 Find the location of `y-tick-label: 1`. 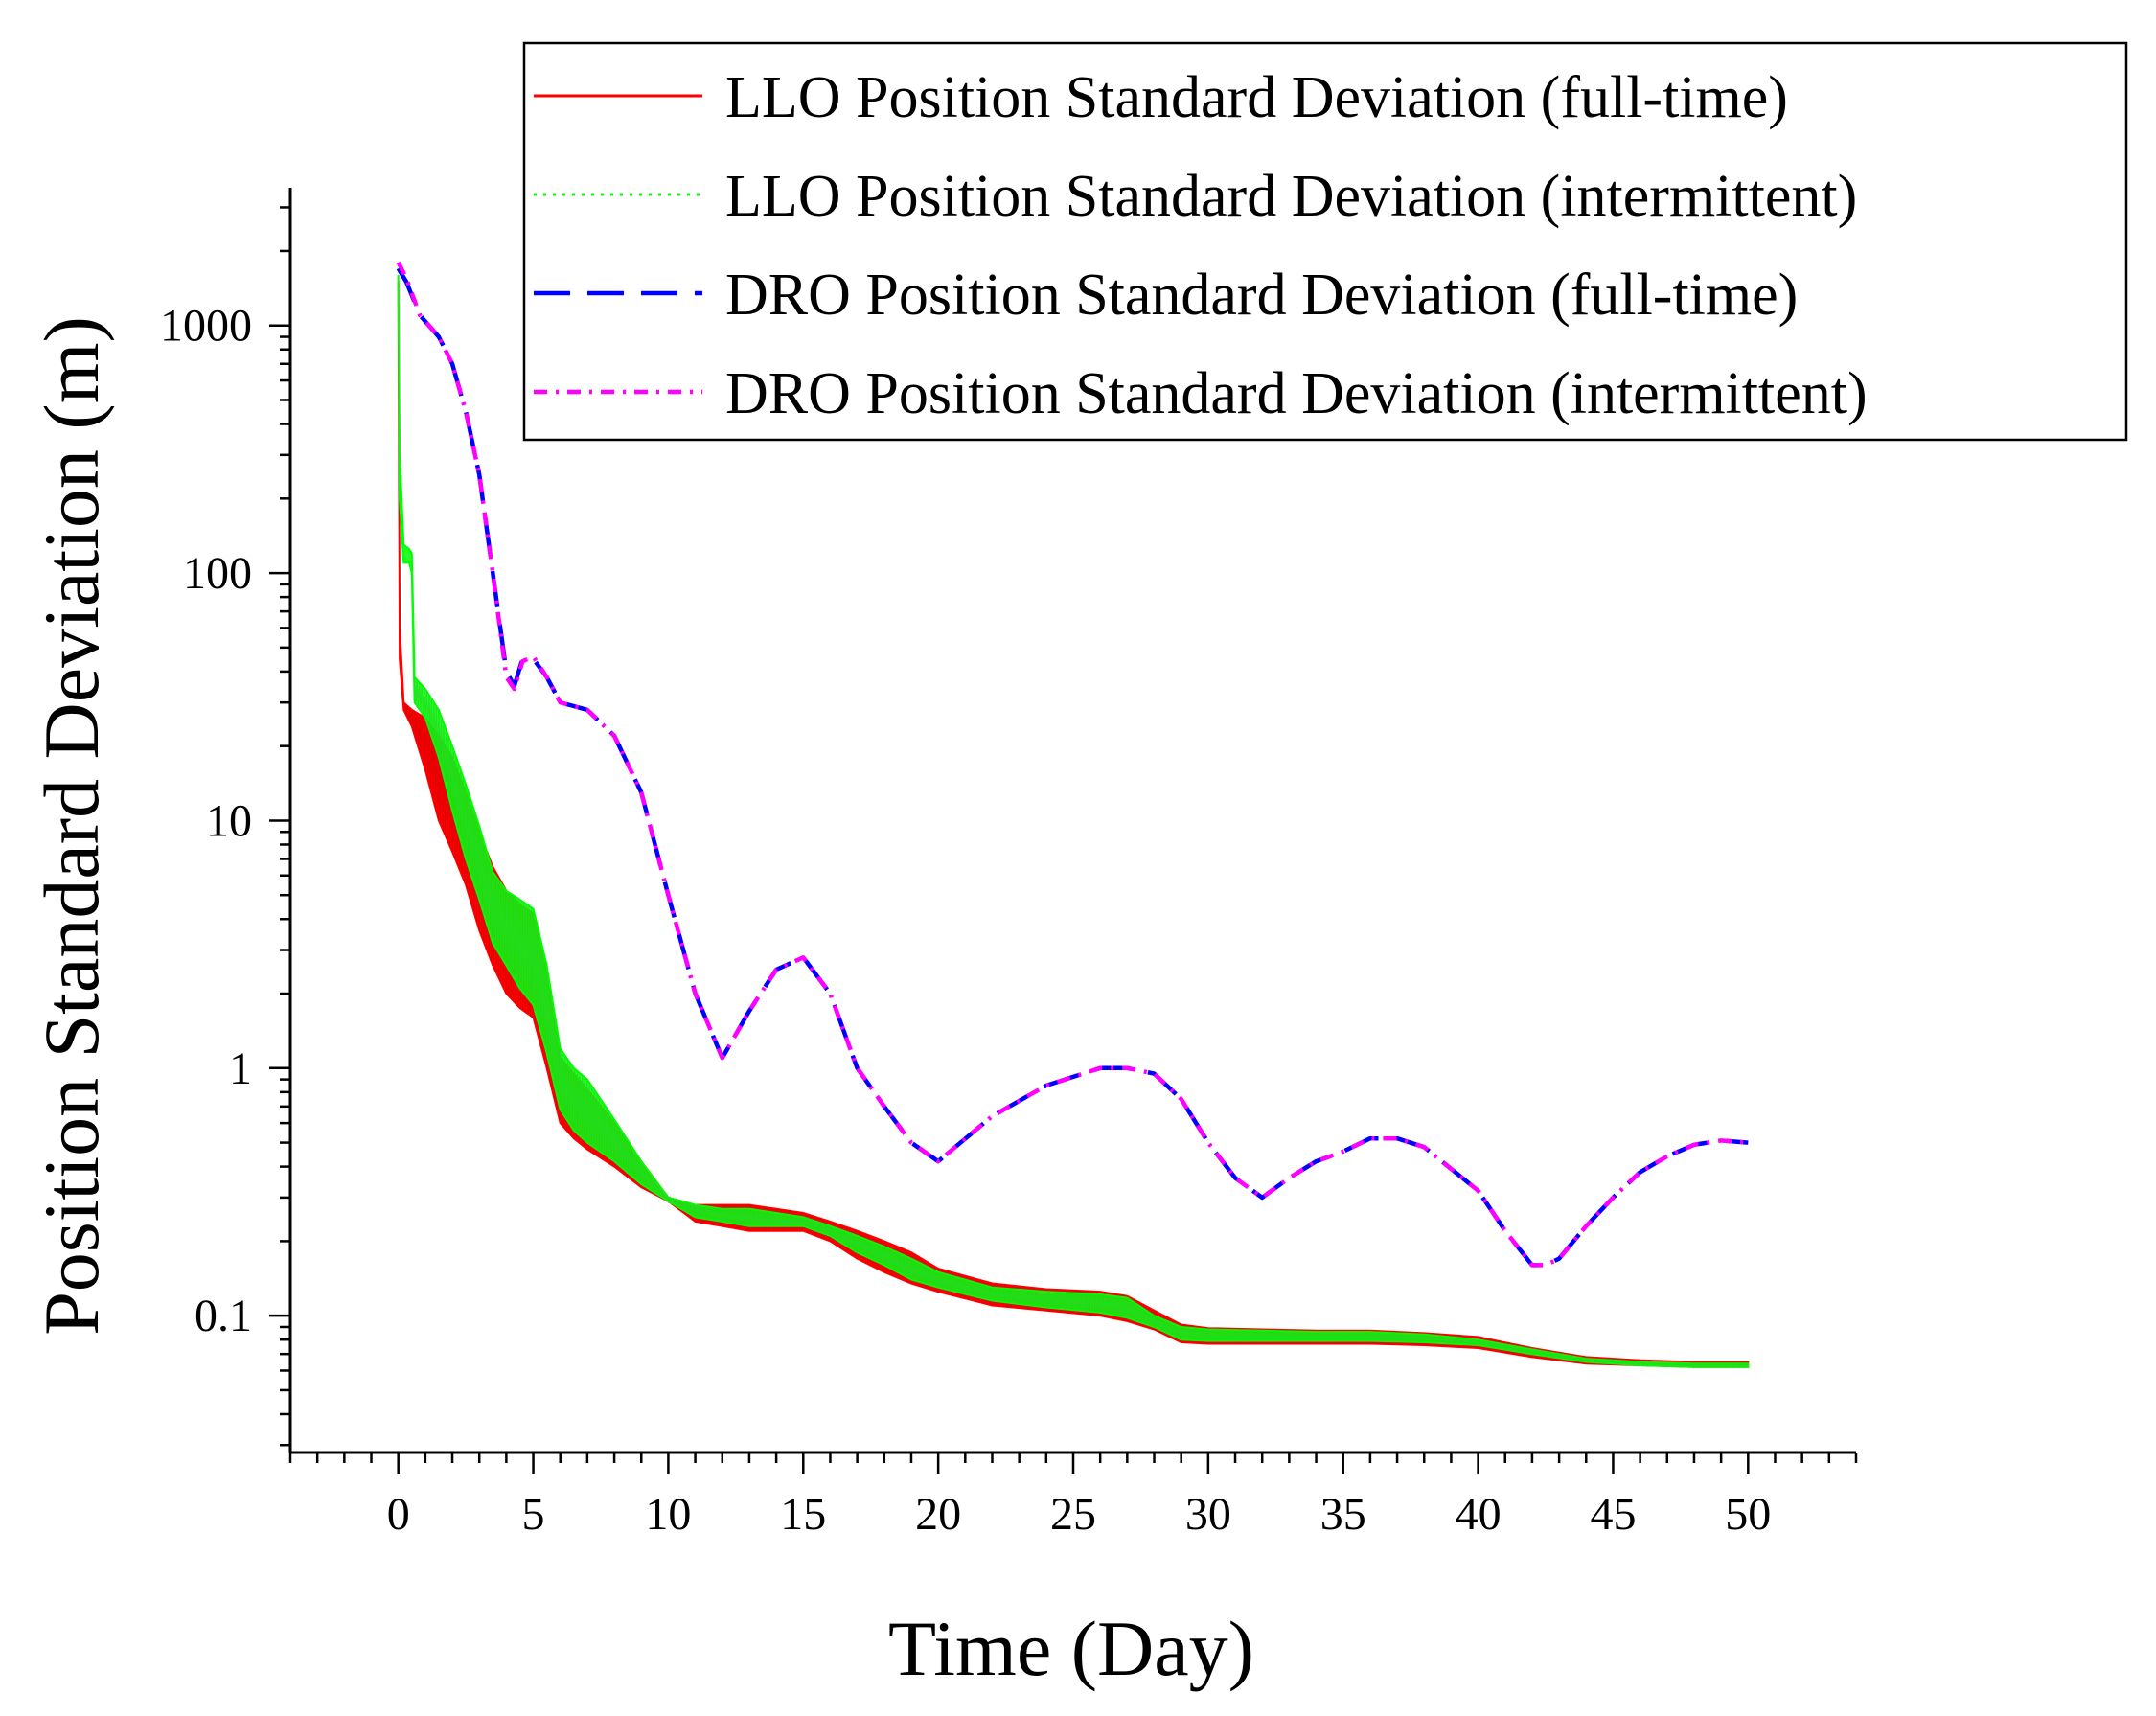

y-tick-label: 1 is located at coordinates (240, 1068).